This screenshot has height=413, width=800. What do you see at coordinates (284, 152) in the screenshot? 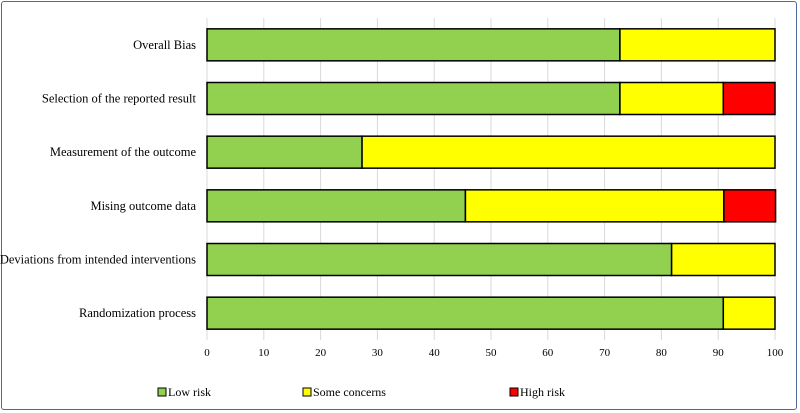
I see `bar-low-risk-measurement-of-the-outcome` at bounding box center [284, 152].